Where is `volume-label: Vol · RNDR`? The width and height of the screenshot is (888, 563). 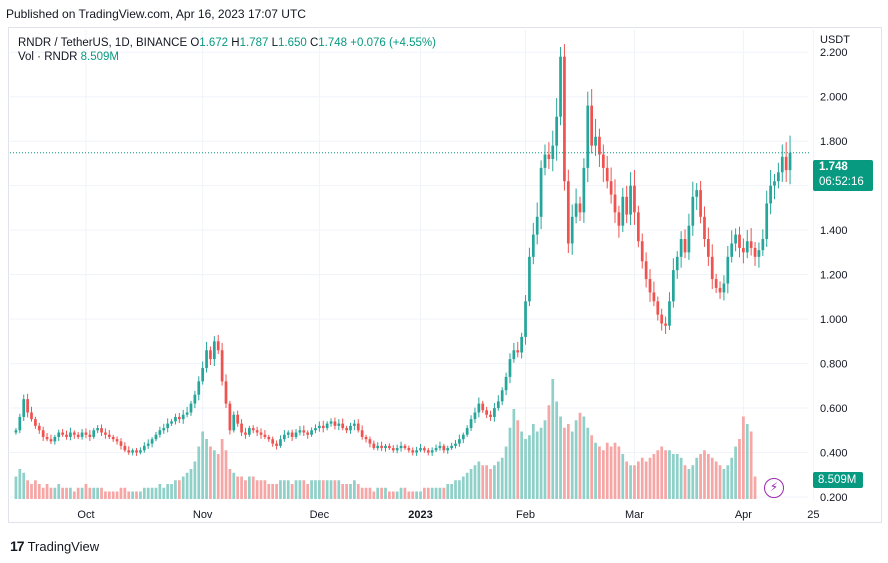 volume-label: Vol · RNDR is located at coordinates (48, 57).